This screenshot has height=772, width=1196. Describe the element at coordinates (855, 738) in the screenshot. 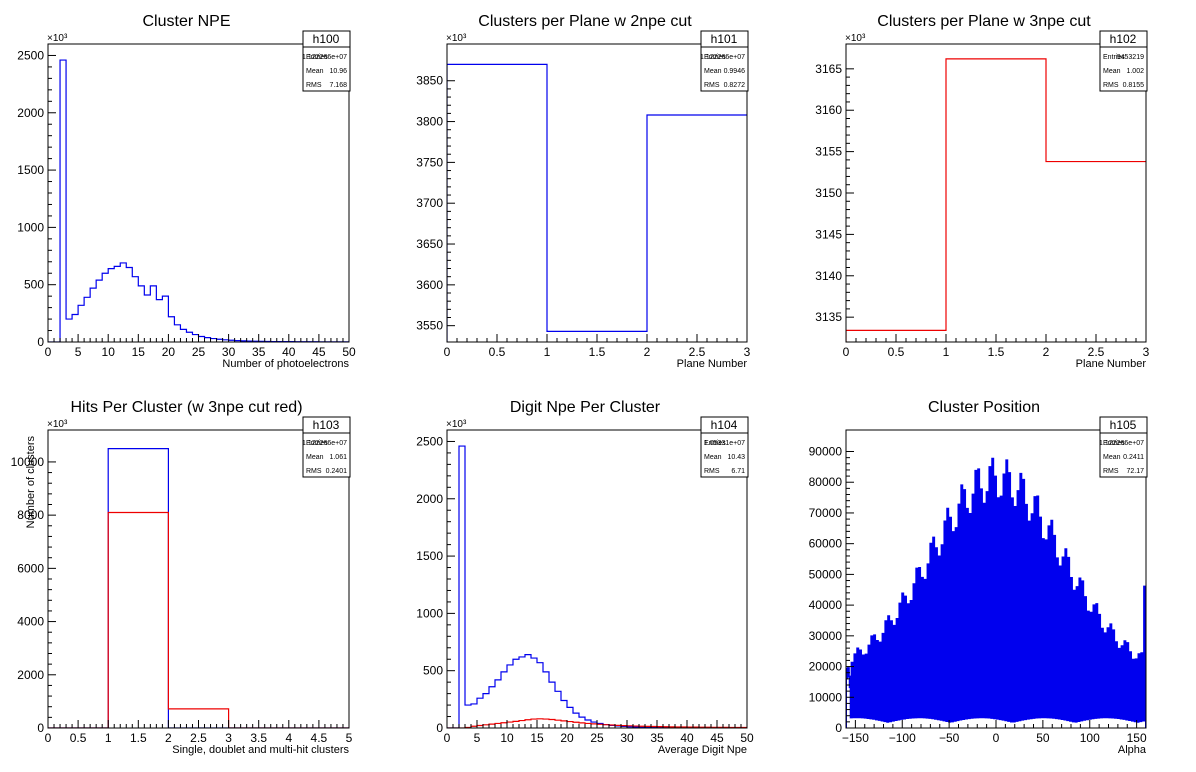

I see `x-tick-label: −150` at that location.